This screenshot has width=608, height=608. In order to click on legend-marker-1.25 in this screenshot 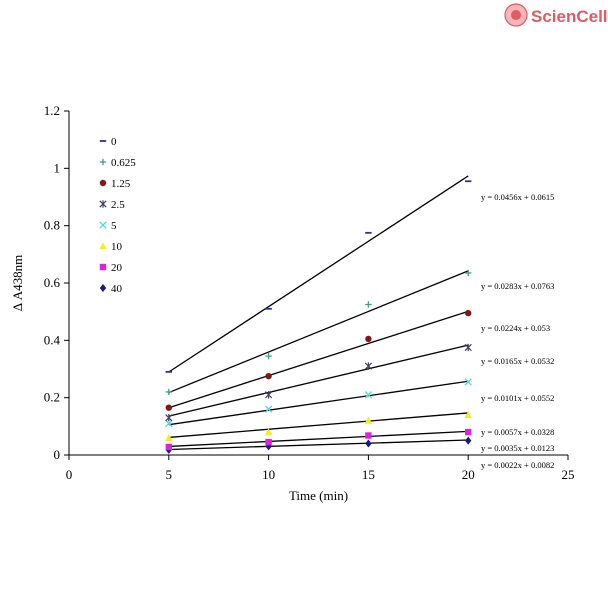, I will do `click(103, 183)`.